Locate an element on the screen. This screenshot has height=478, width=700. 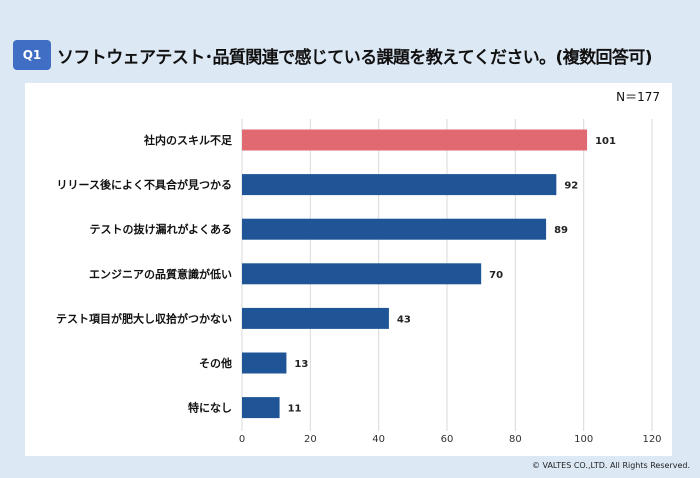
value-label-4: 43 is located at coordinates (404, 319).